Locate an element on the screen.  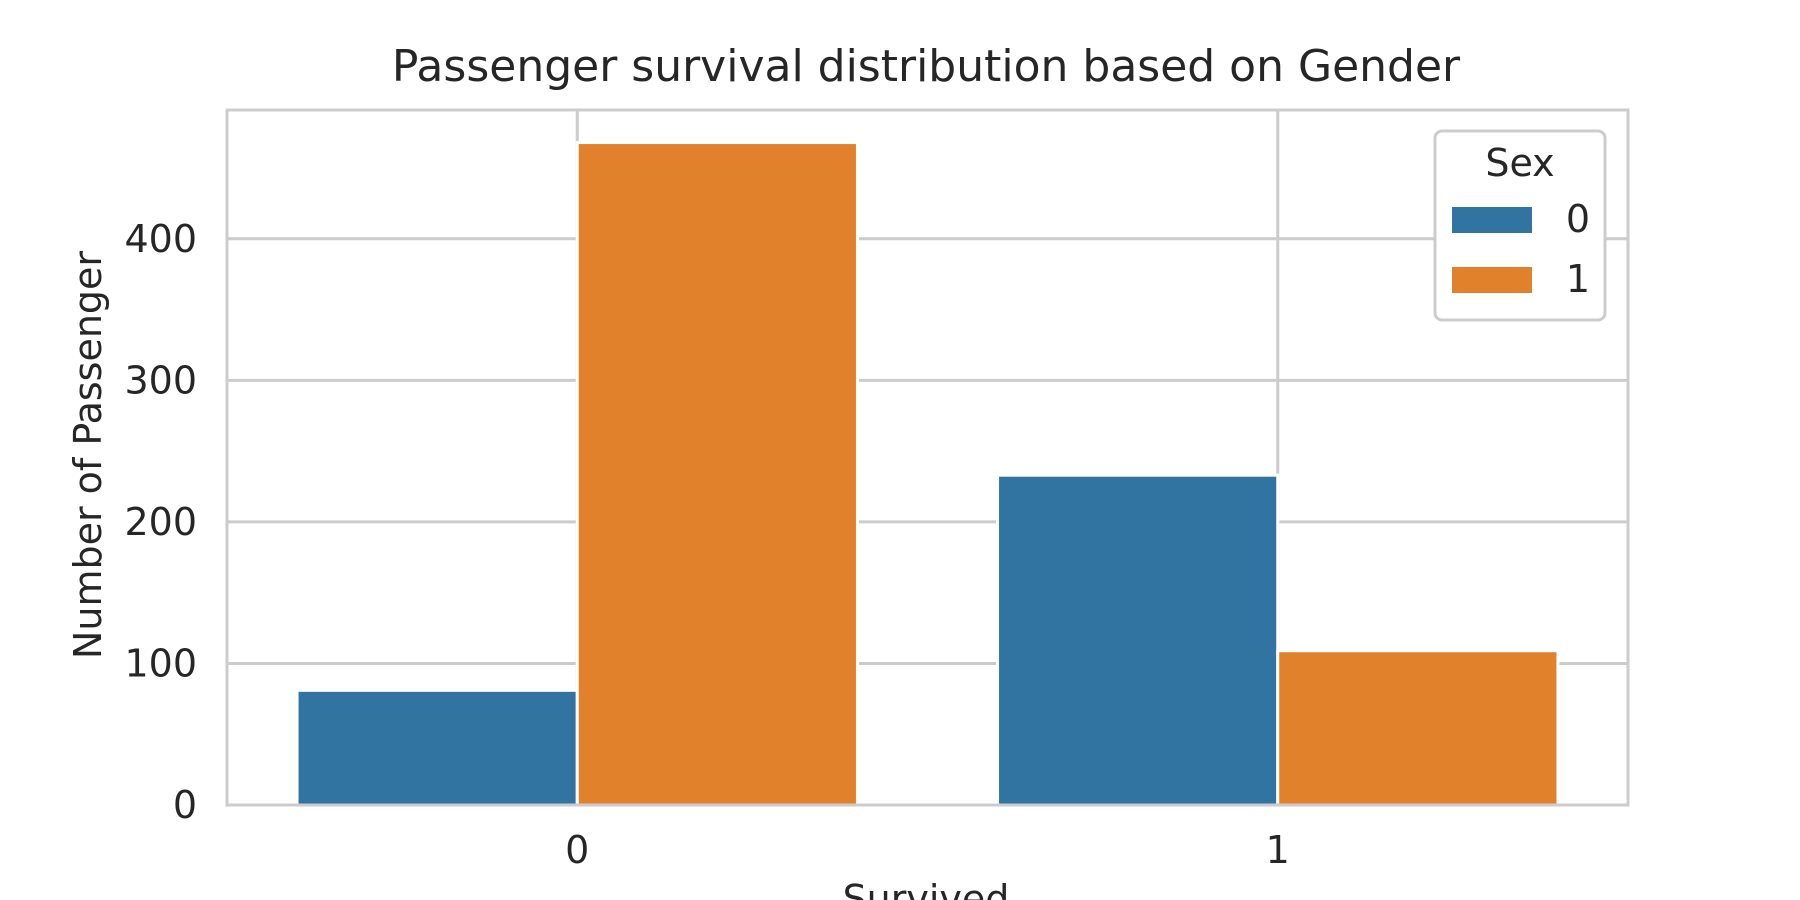
x-axis-label: Survived is located at coordinates (926, 888).